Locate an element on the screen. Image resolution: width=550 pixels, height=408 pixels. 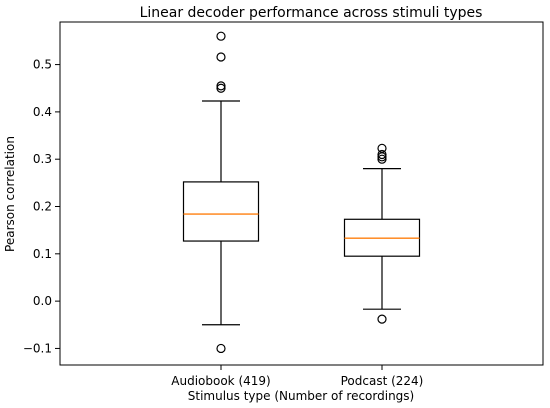
y-tick-label: 0.2 is located at coordinates (42, 207).